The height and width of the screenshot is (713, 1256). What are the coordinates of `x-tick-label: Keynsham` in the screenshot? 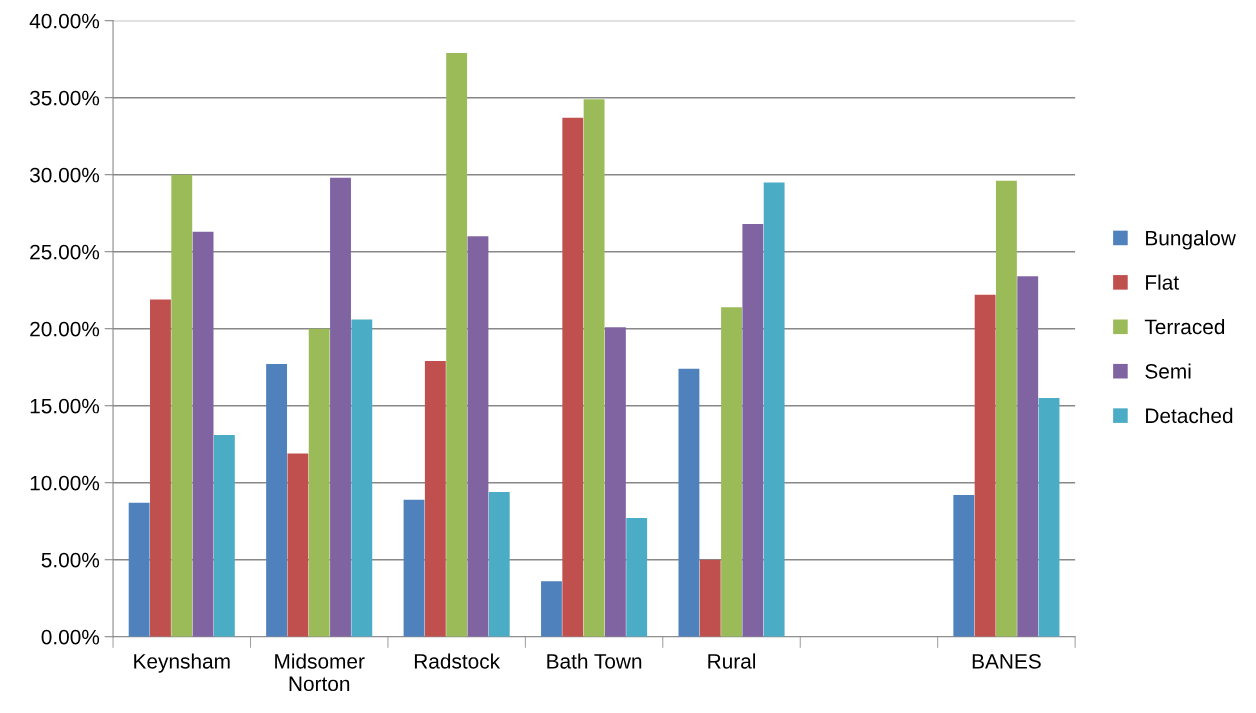 It's located at (182, 663).